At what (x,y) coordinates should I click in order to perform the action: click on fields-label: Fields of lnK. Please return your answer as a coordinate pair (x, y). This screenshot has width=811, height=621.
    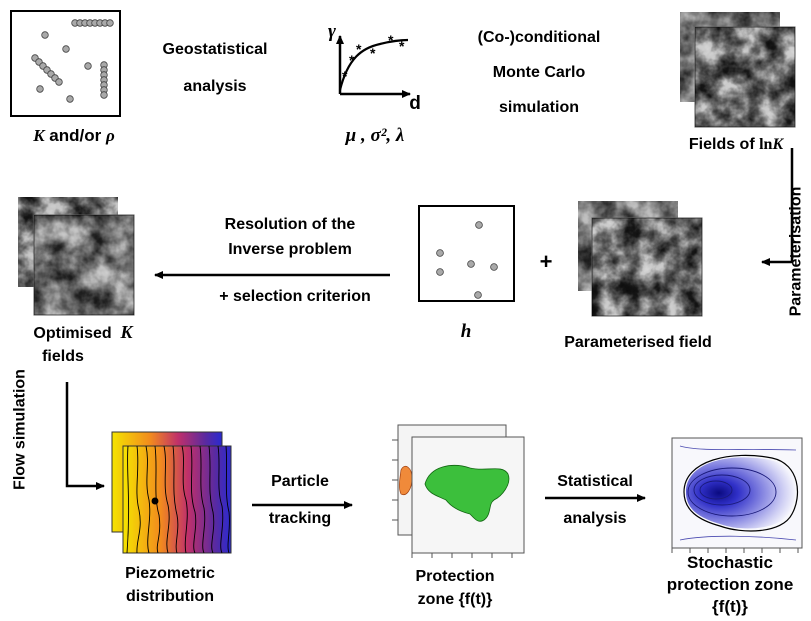
    Looking at the image, I should click on (736, 144).